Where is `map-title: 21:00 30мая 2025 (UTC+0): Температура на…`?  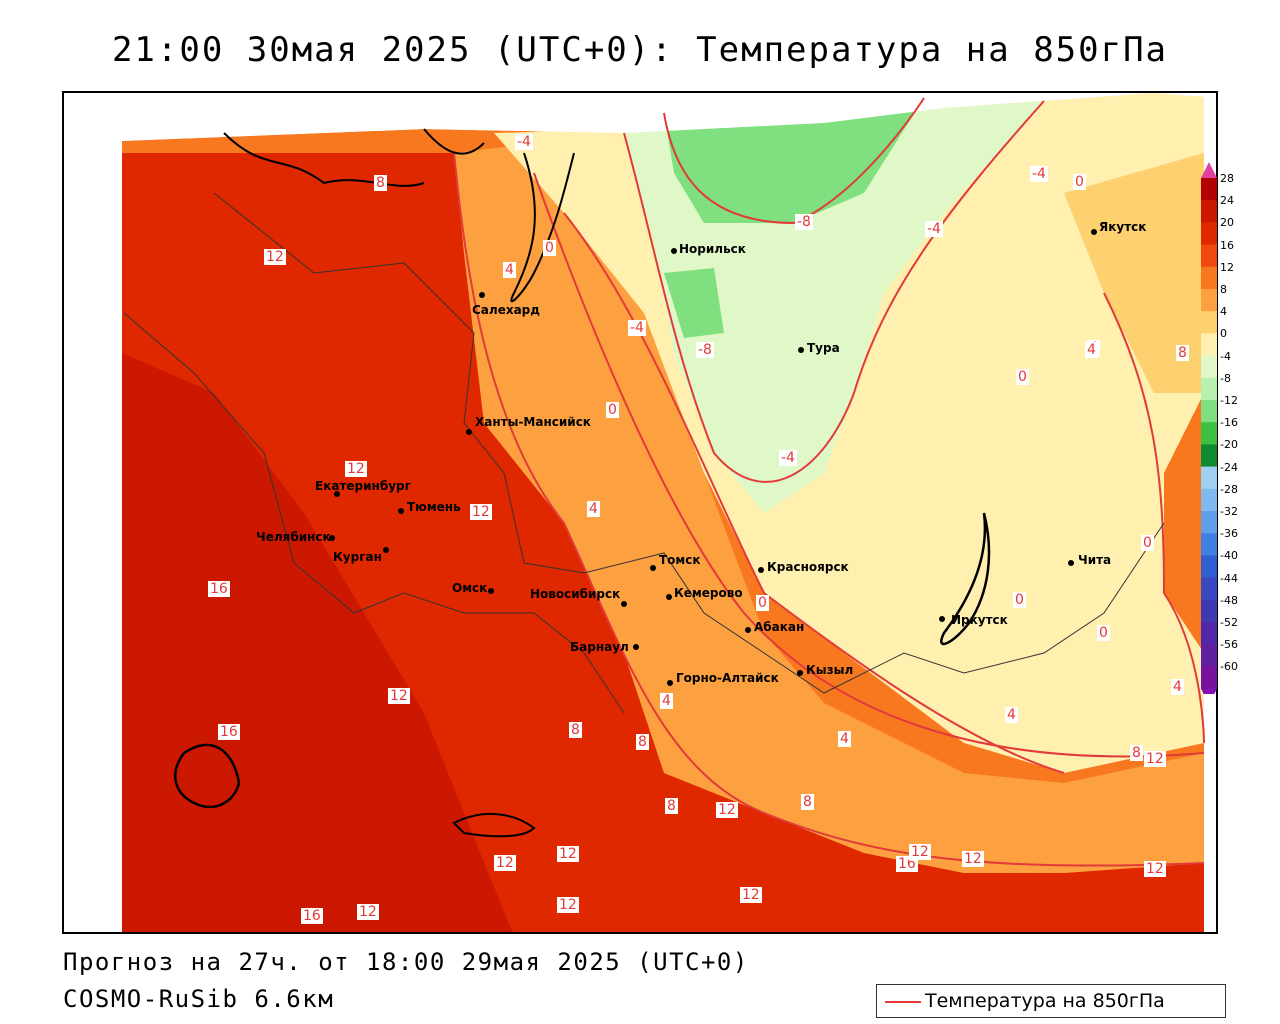 map-title: 21:00 30мая 2025 (UTC+0): Температура на… is located at coordinates (640, 50).